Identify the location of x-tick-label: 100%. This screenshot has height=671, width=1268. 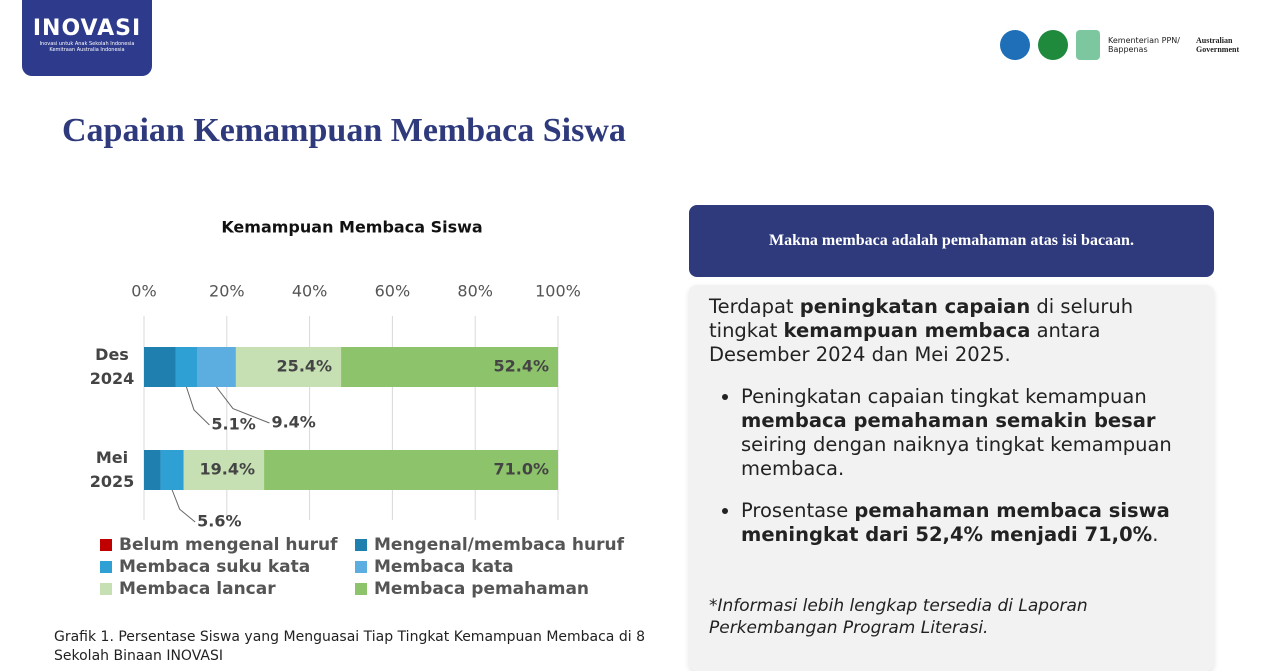
(558, 291).